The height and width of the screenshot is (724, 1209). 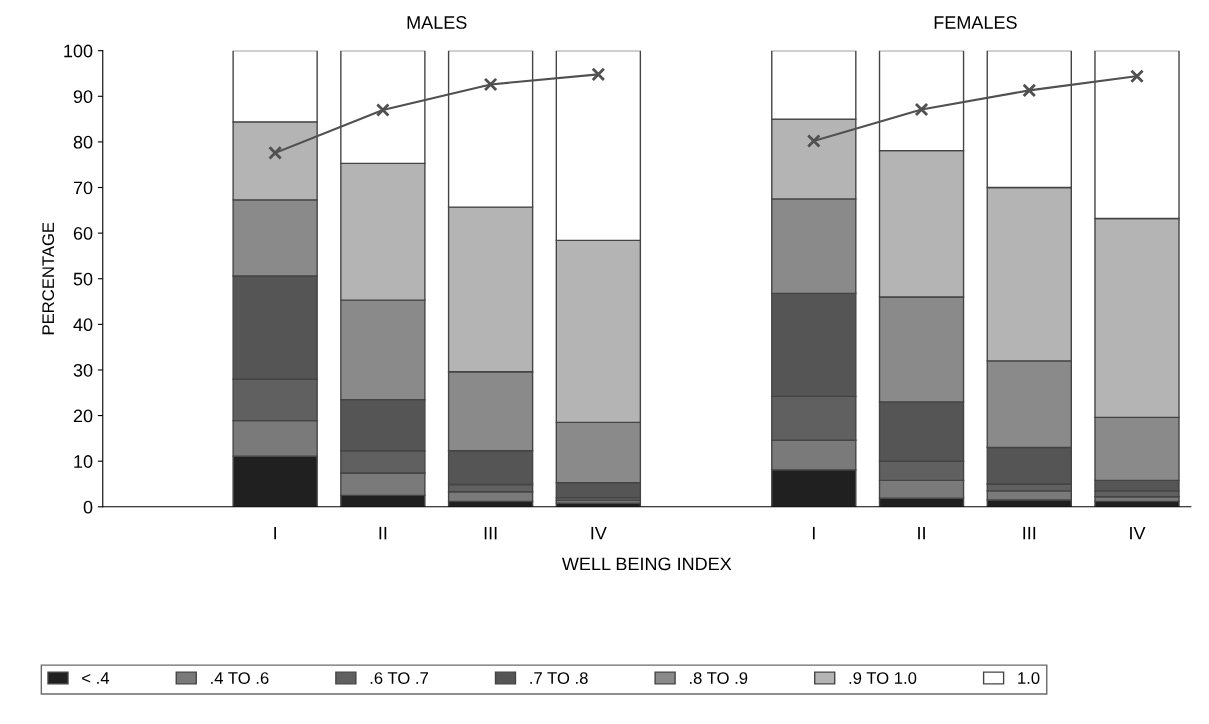 I want to click on text: MALES, so click(x=437, y=22).